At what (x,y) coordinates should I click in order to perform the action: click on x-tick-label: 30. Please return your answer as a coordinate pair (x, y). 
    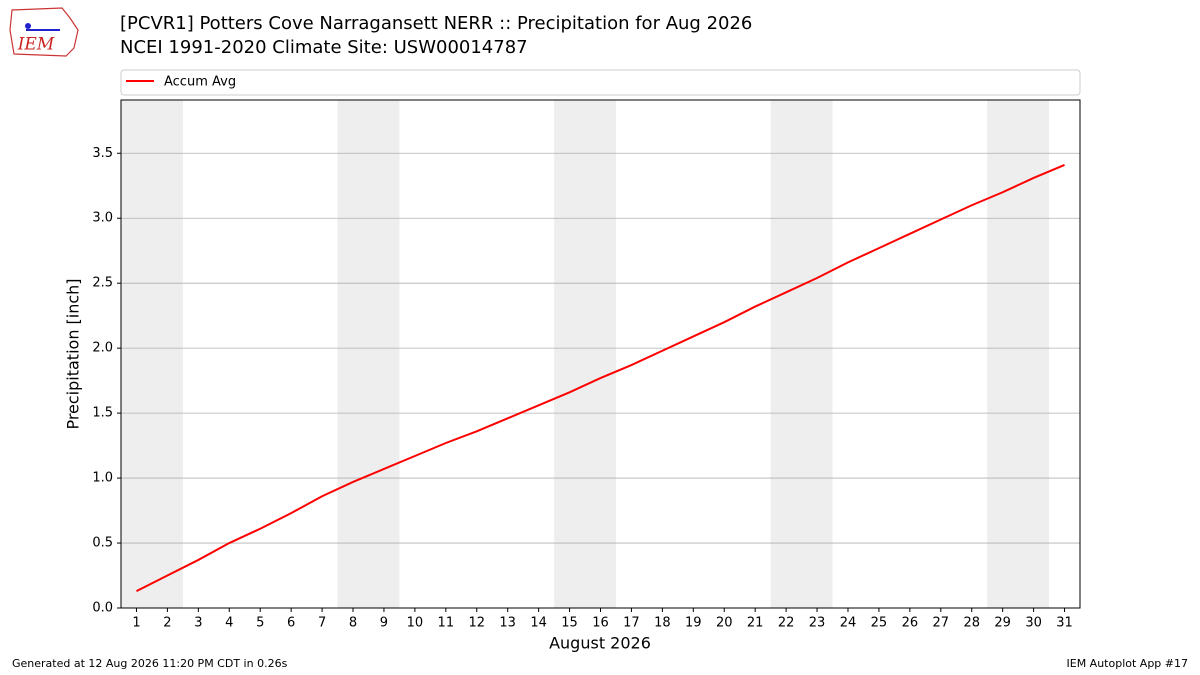
    Looking at the image, I should click on (1033, 623).